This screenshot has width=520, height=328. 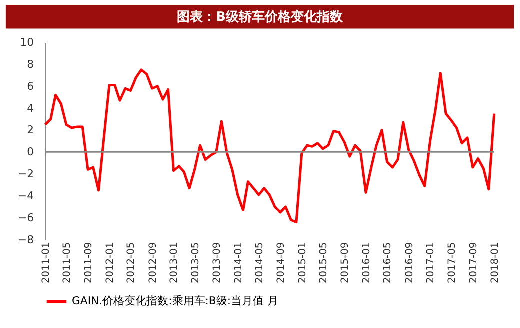 I want to click on x-tick-label: 2018-01, so click(x=495, y=263).